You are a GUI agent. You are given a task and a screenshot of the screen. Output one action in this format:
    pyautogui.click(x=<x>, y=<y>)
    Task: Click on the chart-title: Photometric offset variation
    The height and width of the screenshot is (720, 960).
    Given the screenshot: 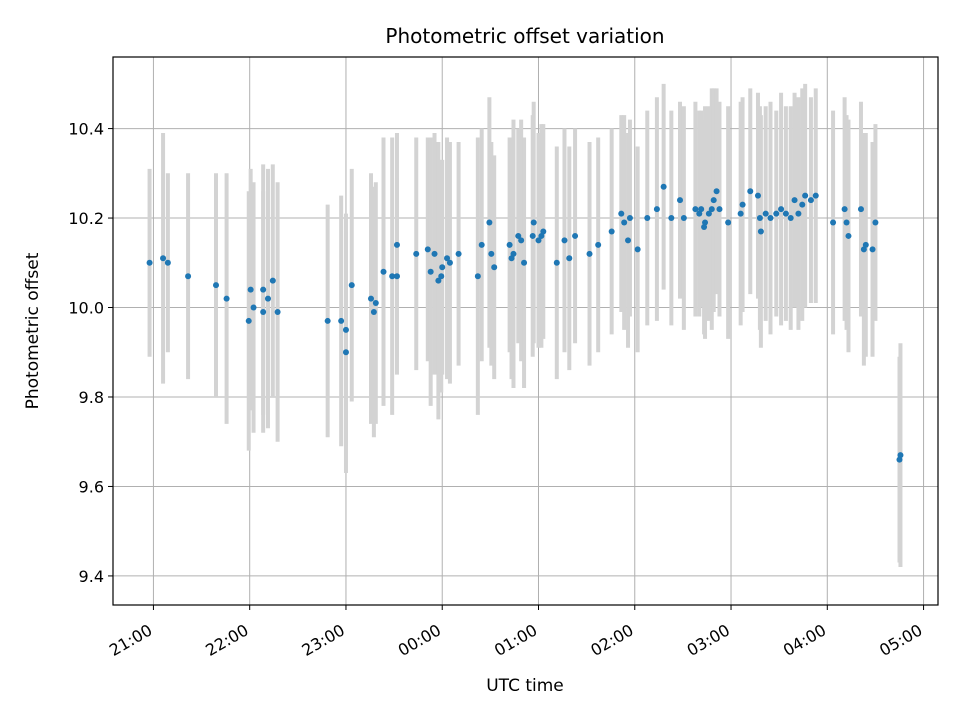 What is the action you would take?
    pyautogui.click(x=524, y=36)
    